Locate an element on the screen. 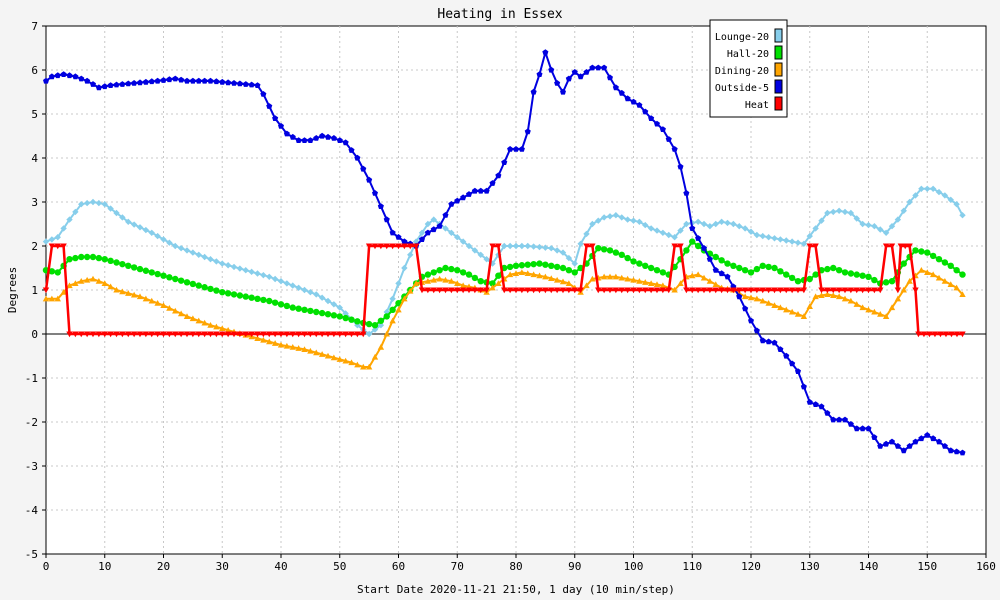  y-tick-label: 1 is located at coordinates (34, 290).